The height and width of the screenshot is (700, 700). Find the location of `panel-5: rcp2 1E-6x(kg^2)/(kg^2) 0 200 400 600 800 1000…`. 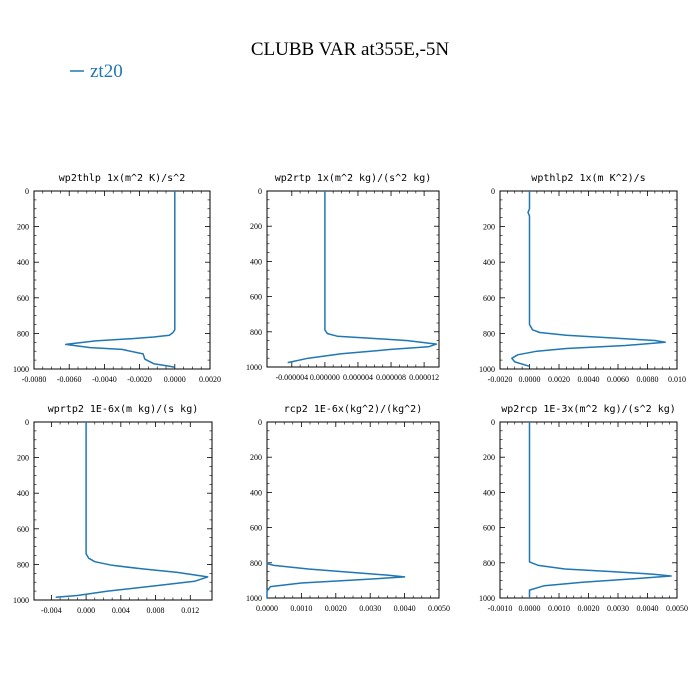

panel-5: rcp2 1E-6x(kg^2)/(kg^2) 0 200 400 600 800 1000… is located at coordinates (348, 508).